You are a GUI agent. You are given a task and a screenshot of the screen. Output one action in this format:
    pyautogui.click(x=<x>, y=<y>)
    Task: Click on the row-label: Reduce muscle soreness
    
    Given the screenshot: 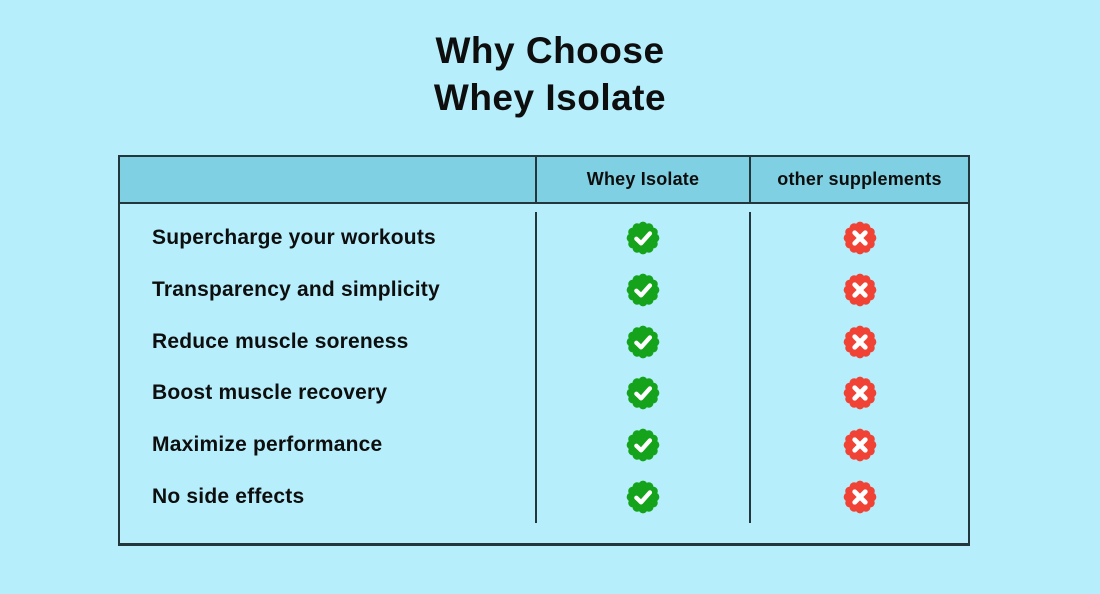 What is the action you would take?
    pyautogui.click(x=328, y=341)
    